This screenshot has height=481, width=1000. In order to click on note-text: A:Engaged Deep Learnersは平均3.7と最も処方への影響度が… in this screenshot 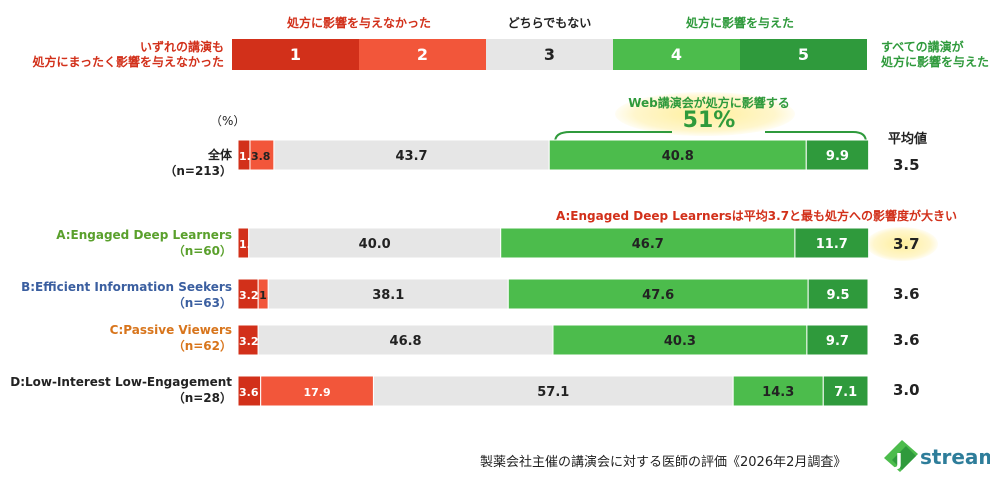, I will do `click(757, 216)`.